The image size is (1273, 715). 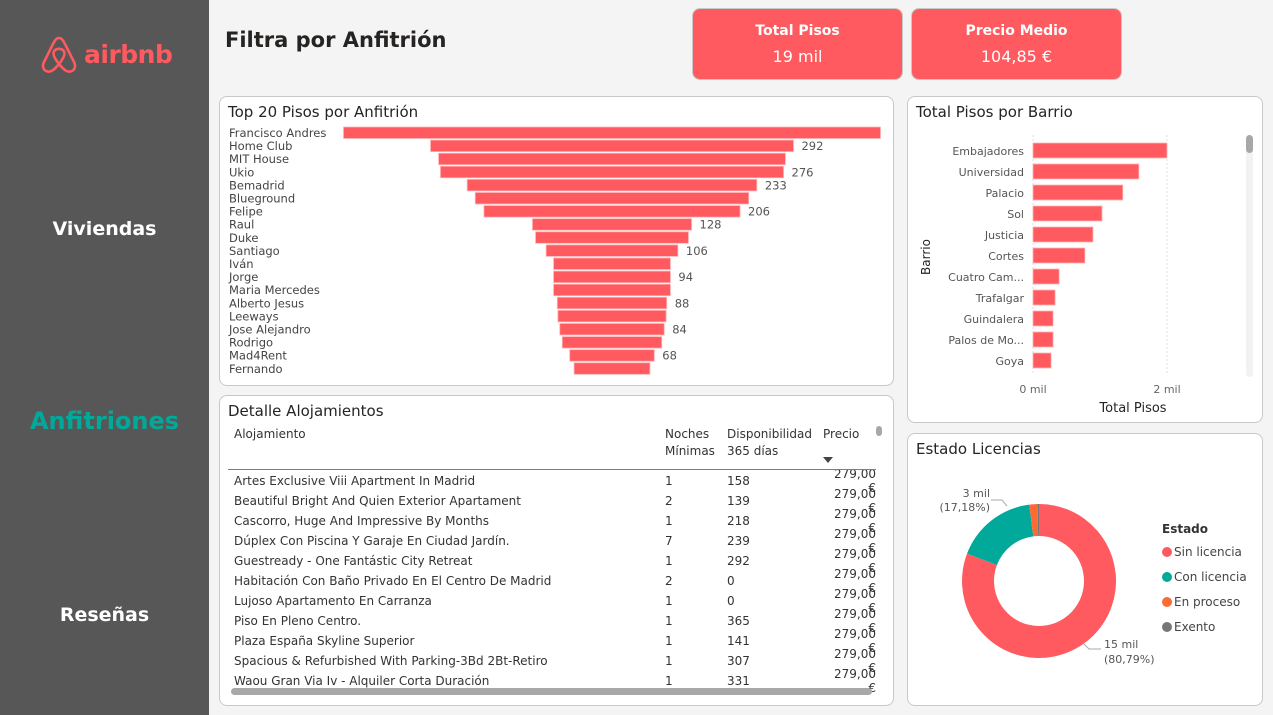 What do you see at coordinates (738, 521) in the screenshot?
I see `table-cell: 218` at bounding box center [738, 521].